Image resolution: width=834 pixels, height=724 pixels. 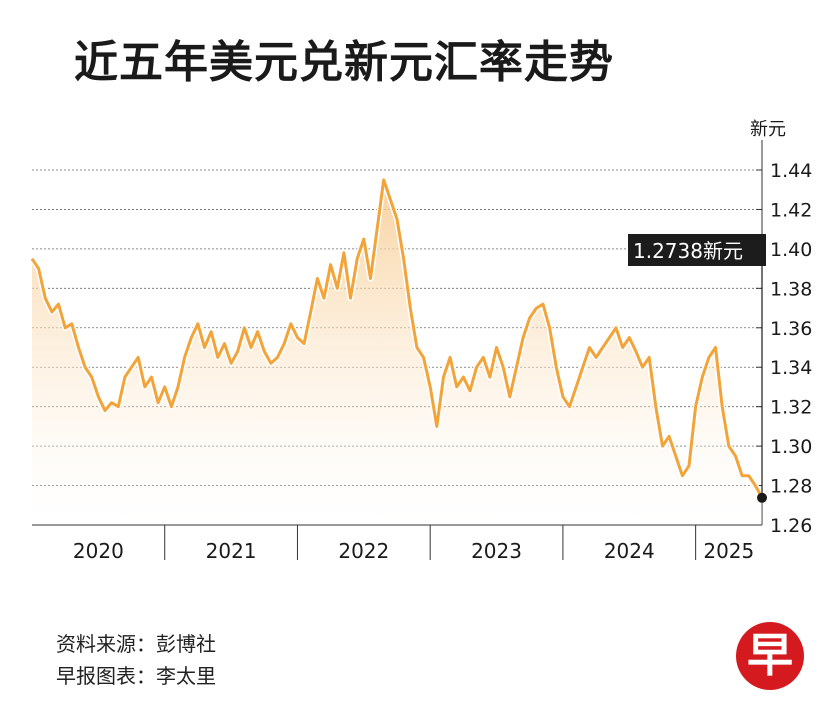 What do you see at coordinates (791, 368) in the screenshot?
I see `y-tick-label: 1.34` at bounding box center [791, 368].